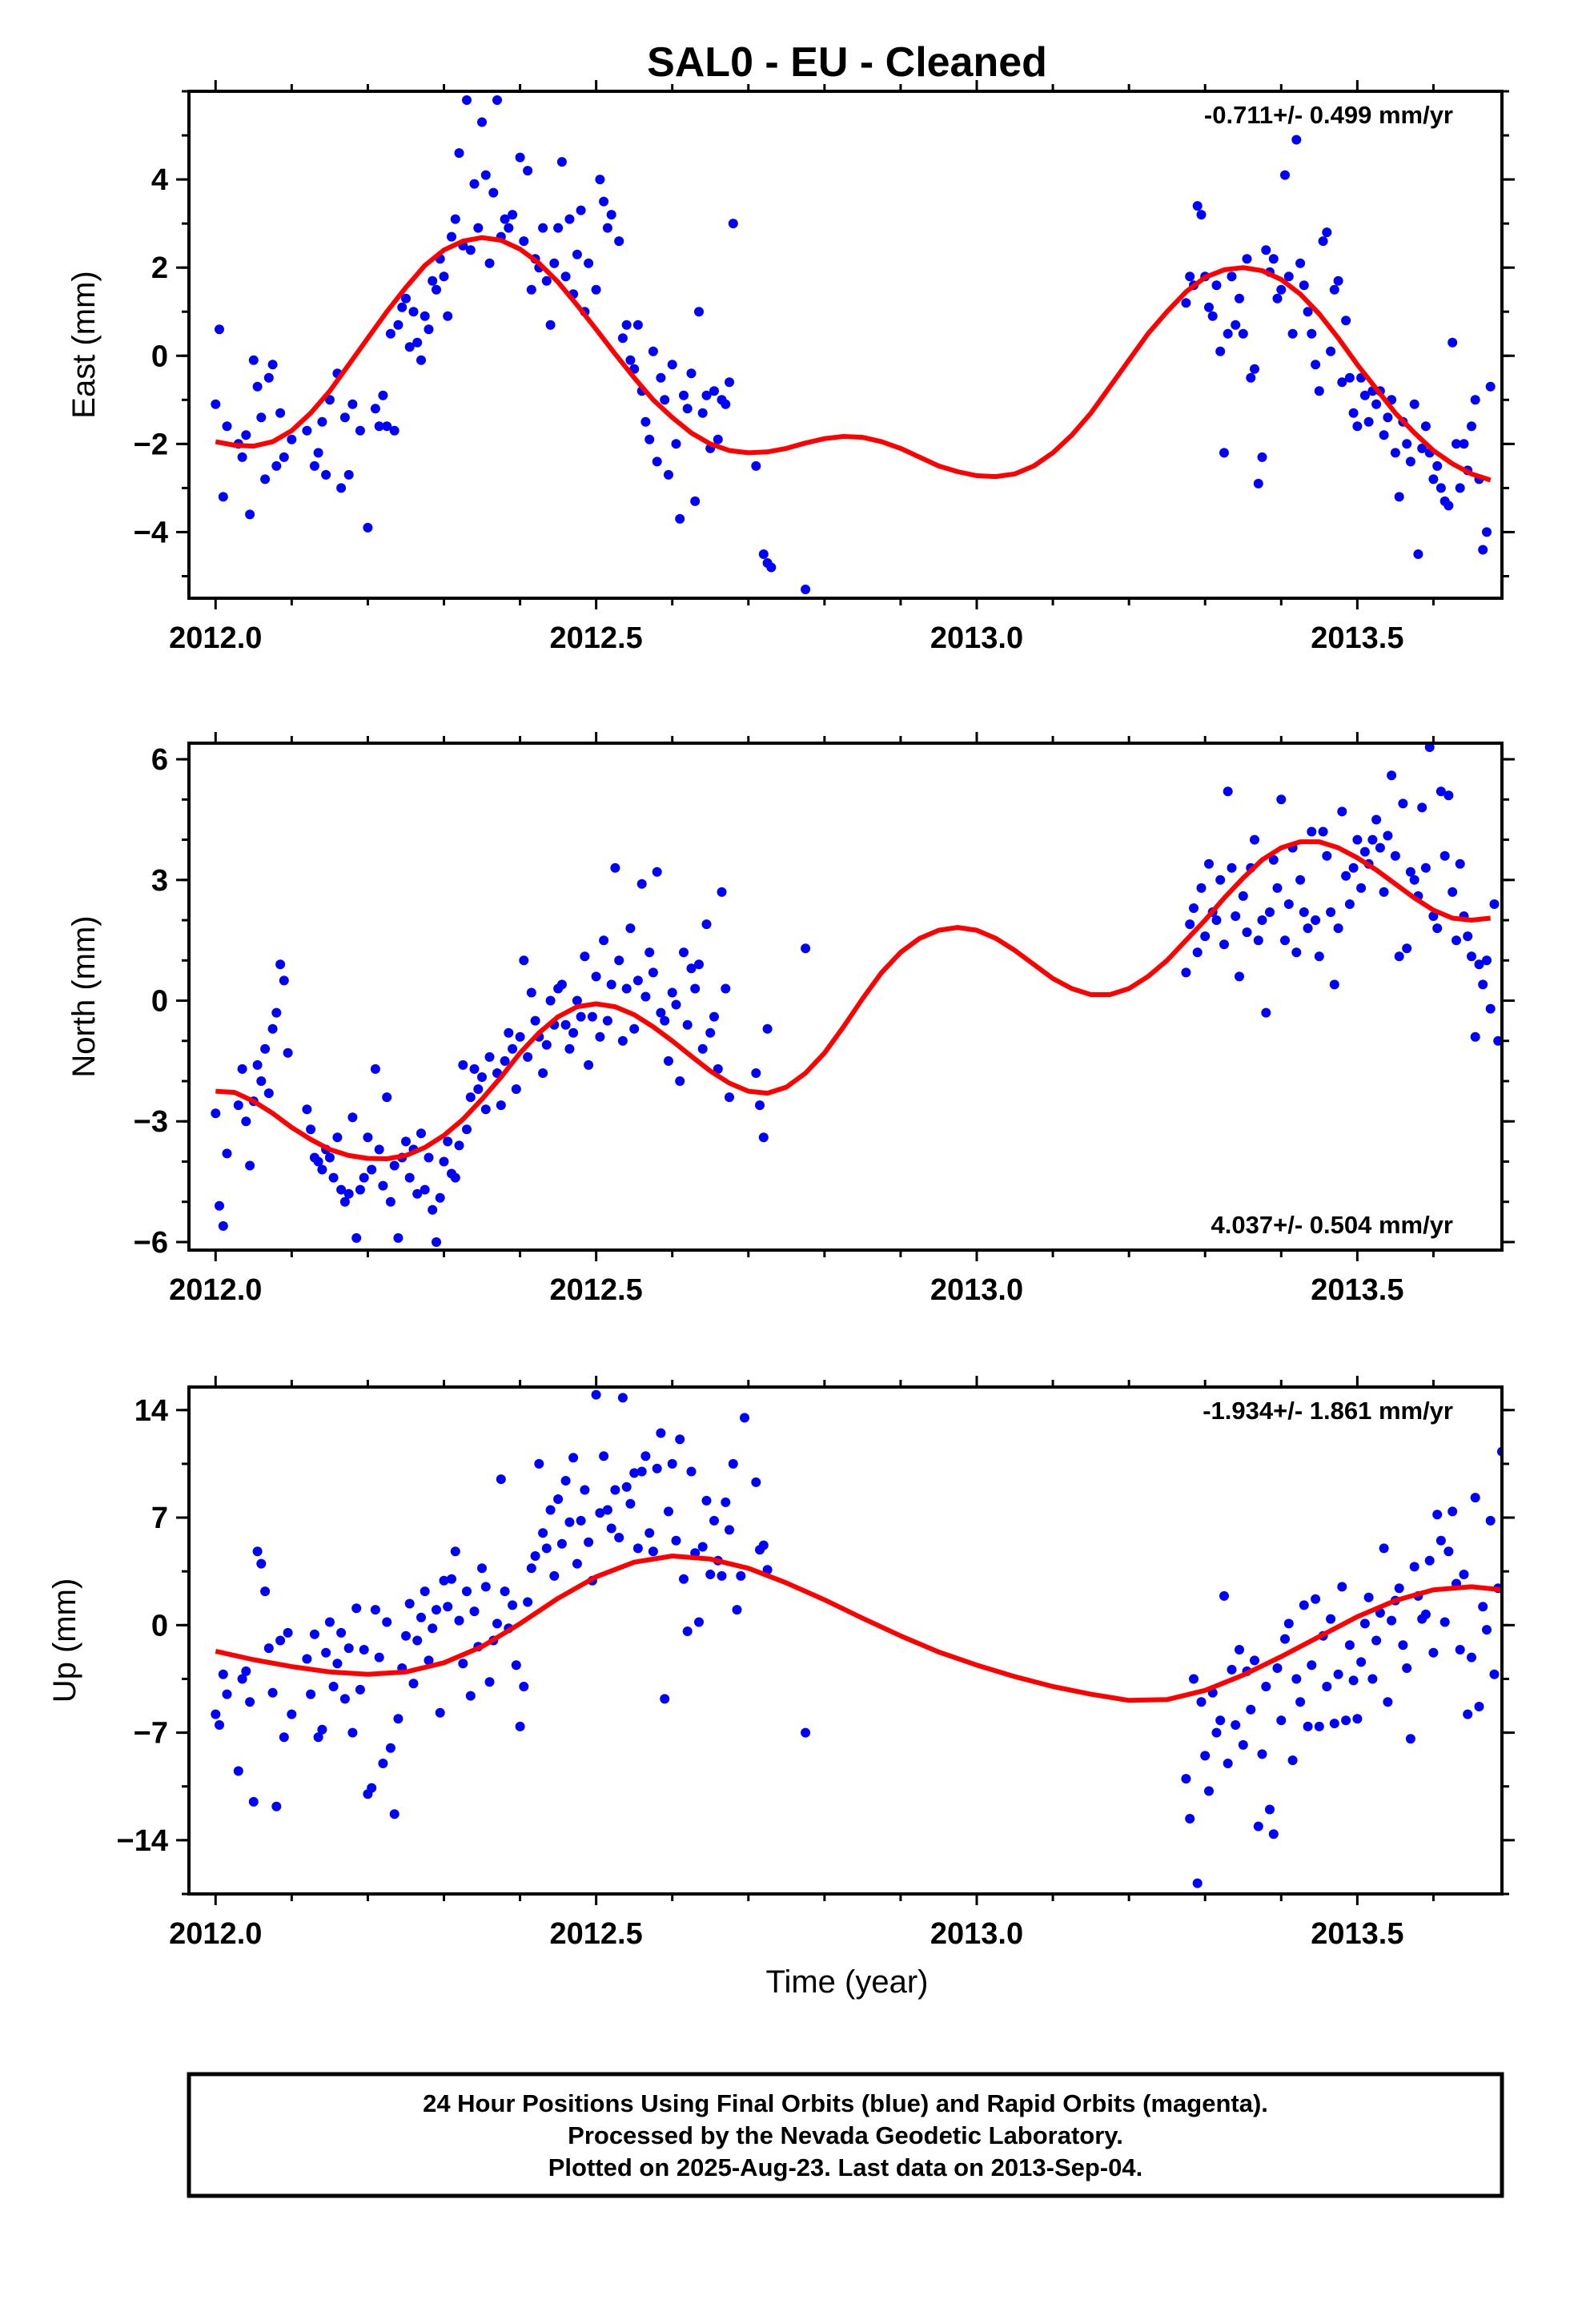 The width and height of the screenshot is (1582, 2324). I want to click on y-tick-label: 4, so click(159, 180).